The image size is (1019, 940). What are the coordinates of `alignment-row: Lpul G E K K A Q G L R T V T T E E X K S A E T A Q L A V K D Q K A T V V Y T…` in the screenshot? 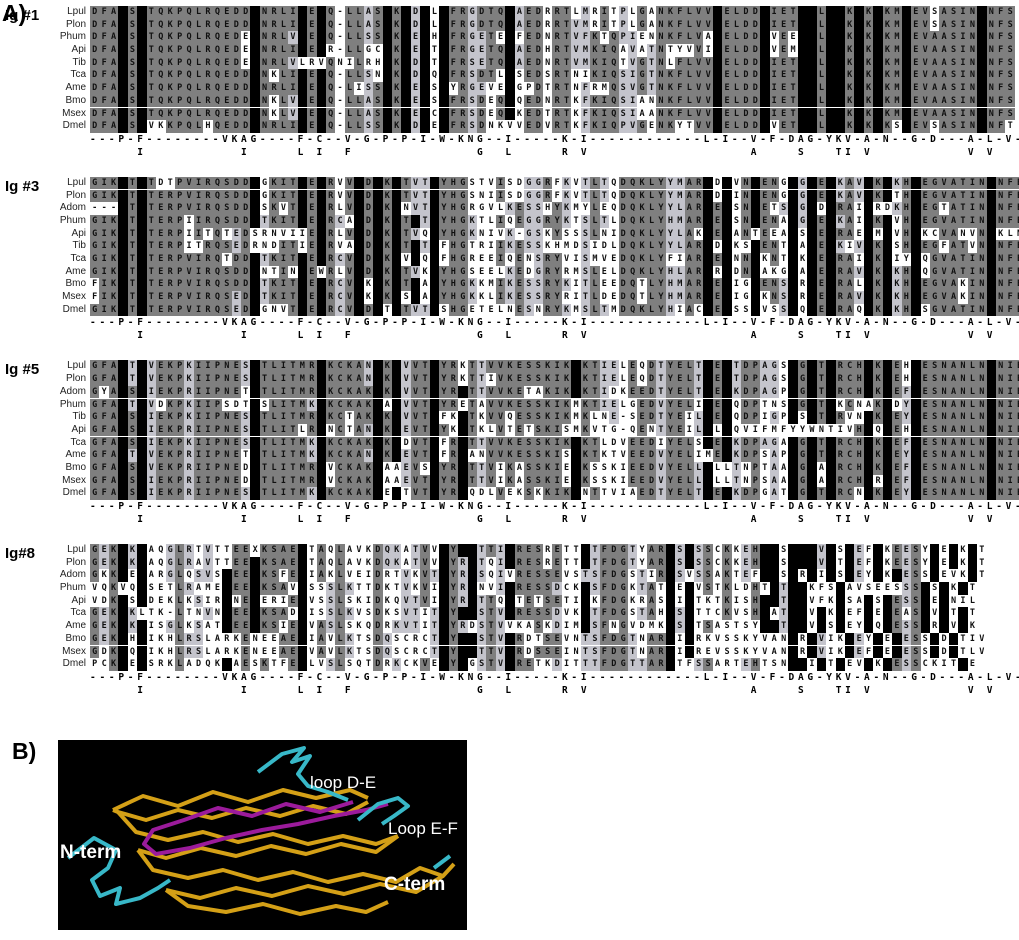 It's located at (534, 550).